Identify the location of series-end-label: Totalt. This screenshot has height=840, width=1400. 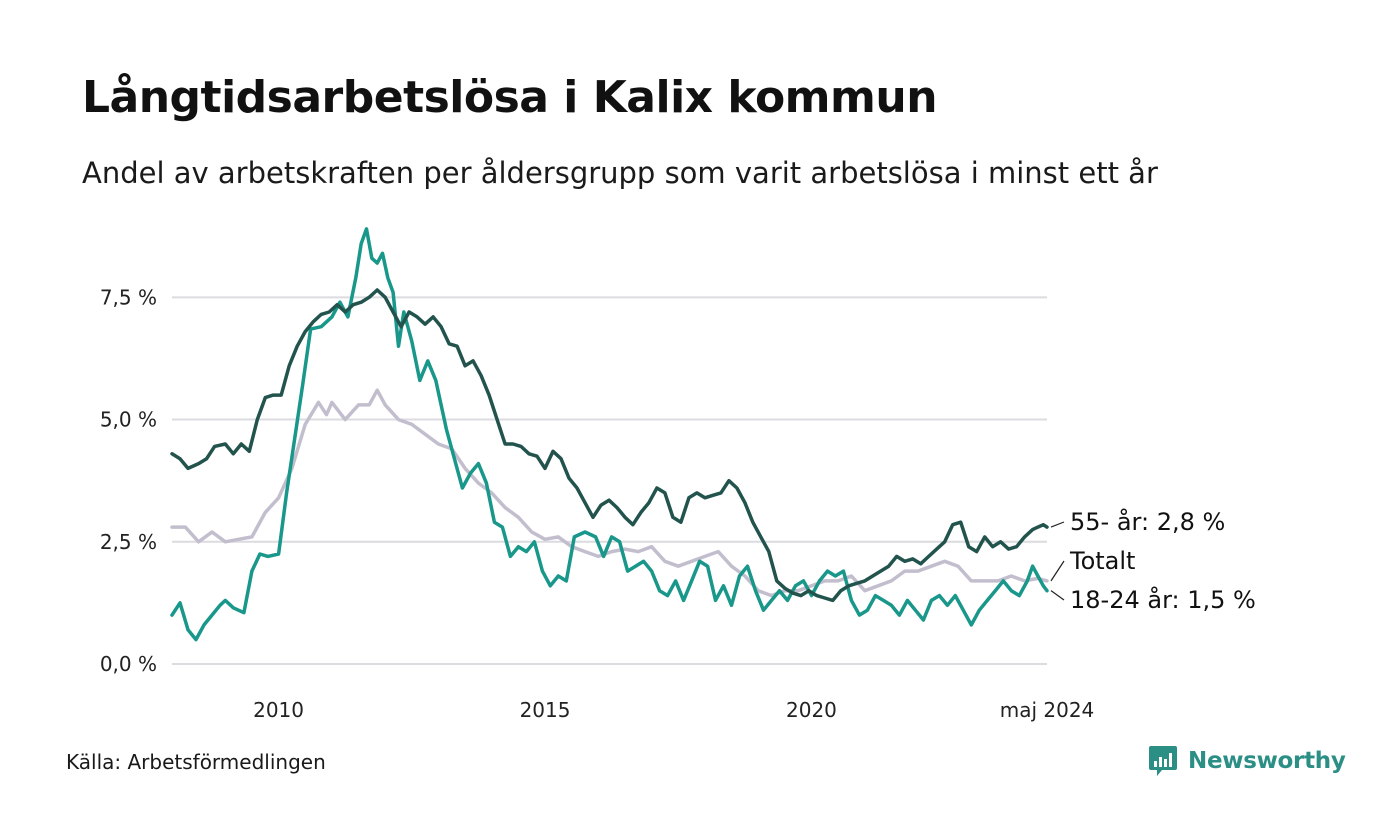
(1102, 561).